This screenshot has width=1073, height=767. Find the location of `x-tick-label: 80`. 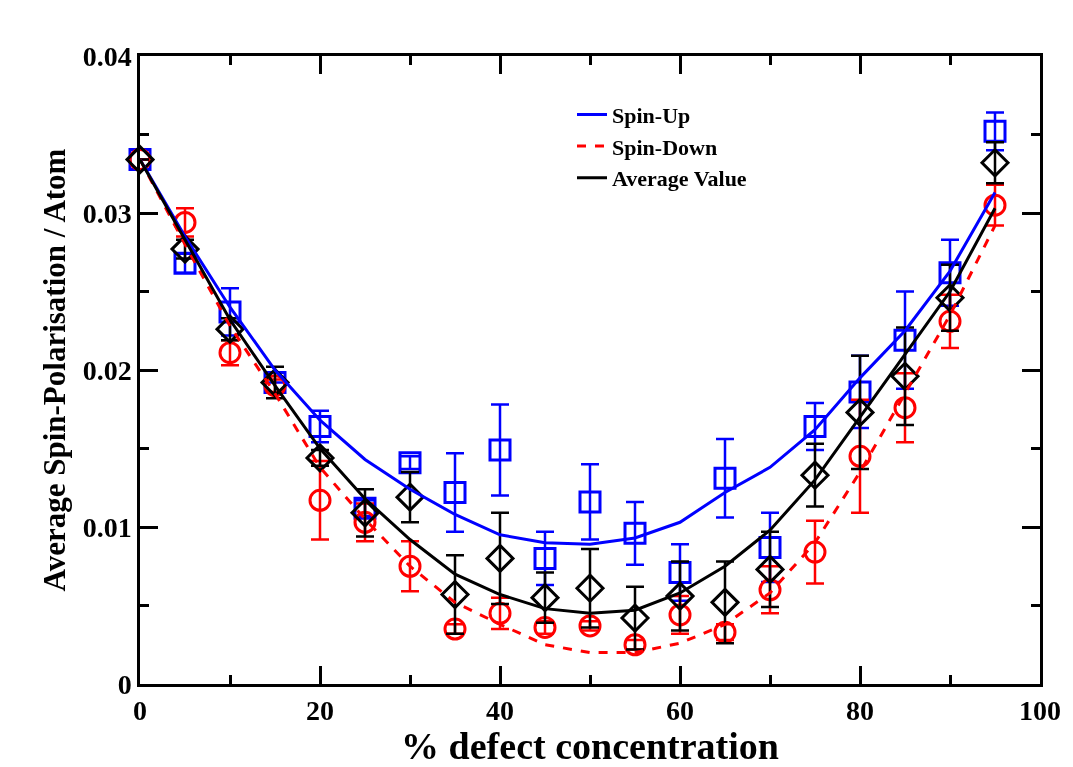

x-tick-label: 80 is located at coordinates (860, 711).